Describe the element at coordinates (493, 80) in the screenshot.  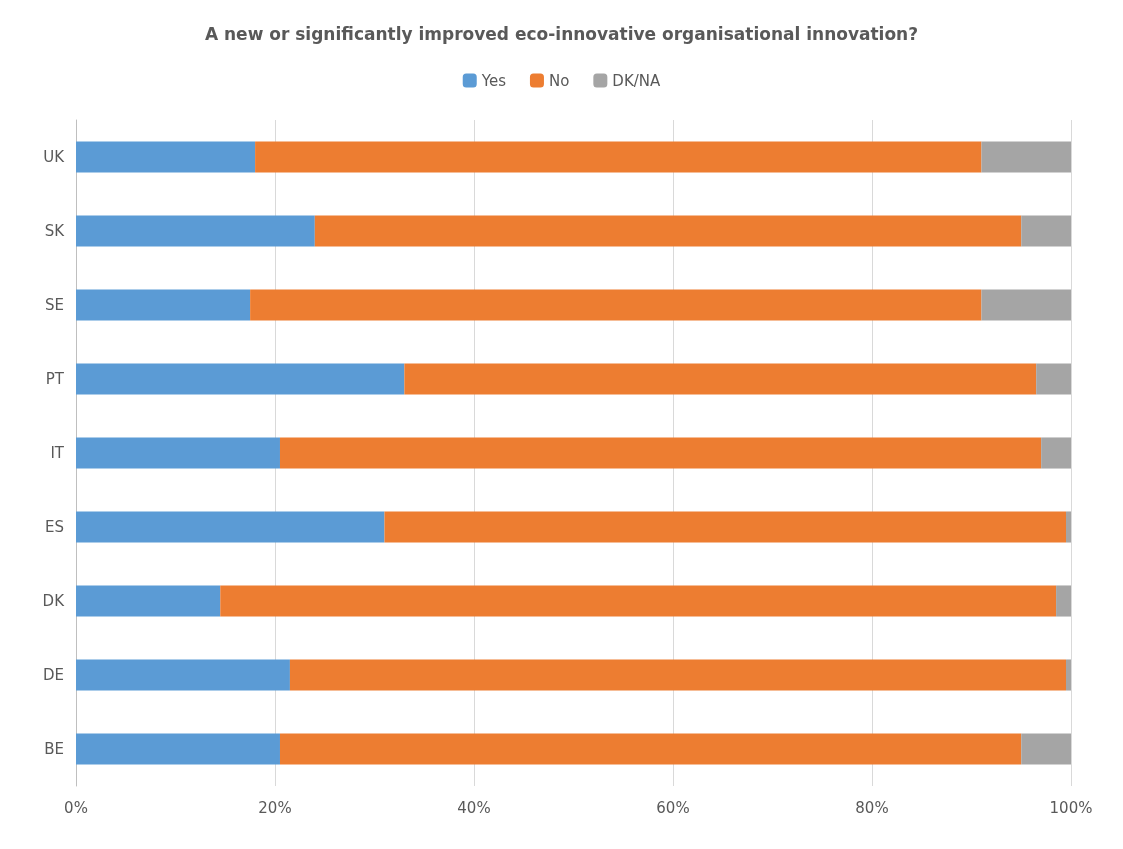
I see `legend-label: Yes` at that location.